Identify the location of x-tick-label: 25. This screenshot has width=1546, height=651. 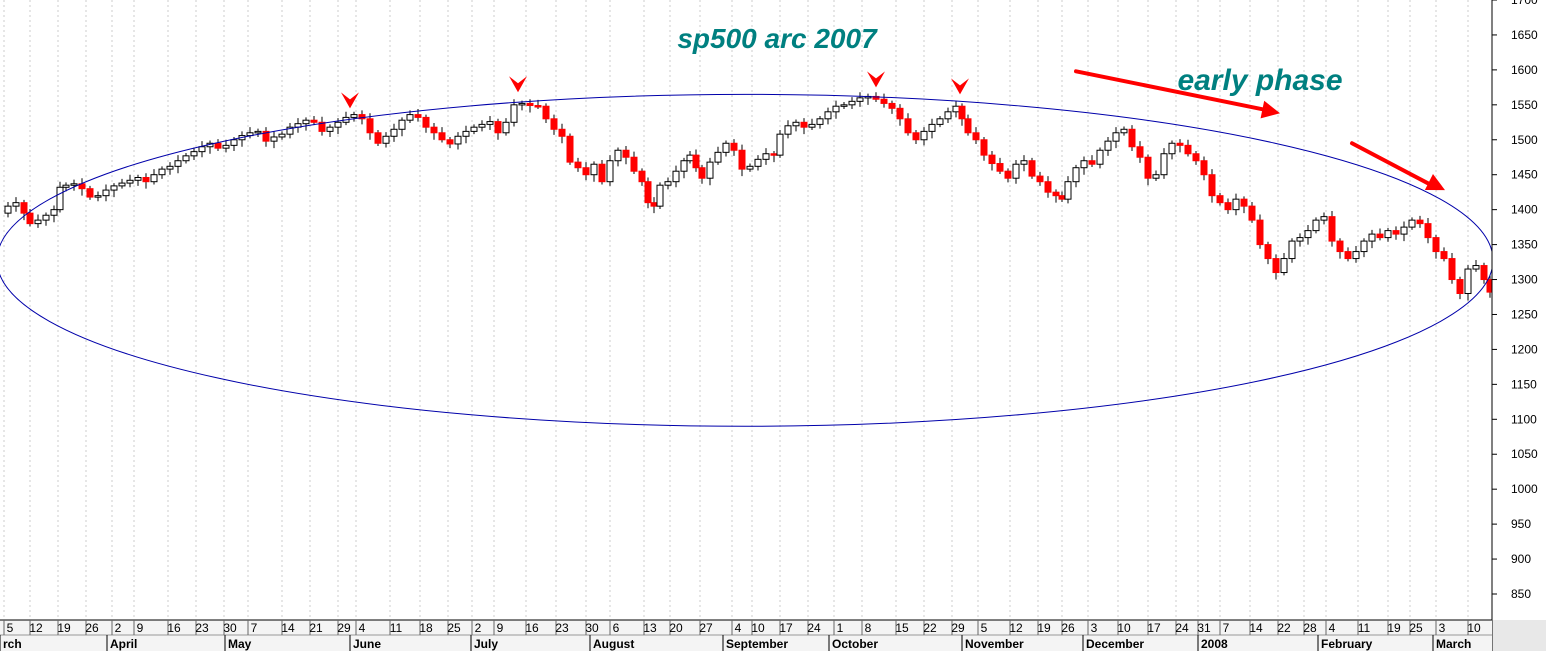
(454, 628).